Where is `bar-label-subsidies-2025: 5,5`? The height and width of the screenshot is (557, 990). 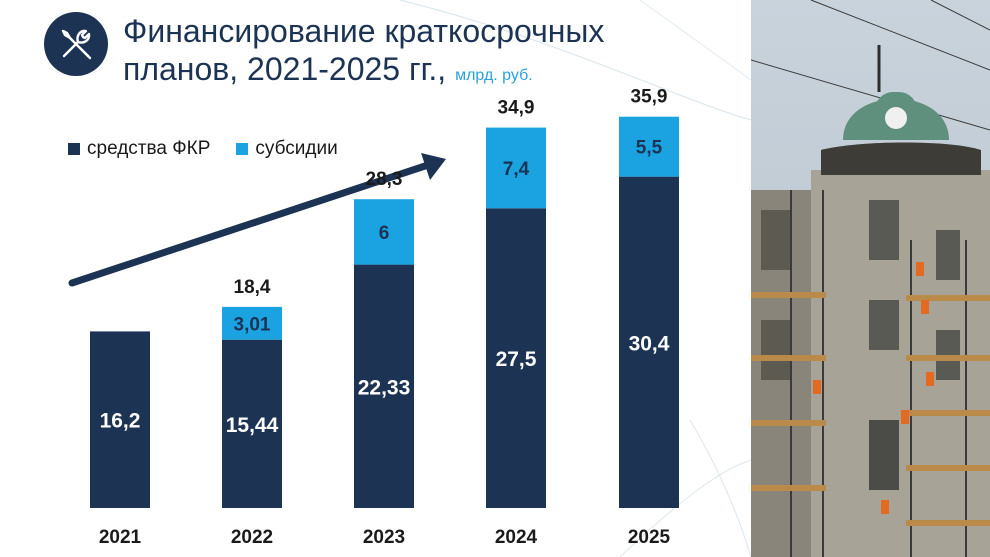
bar-label-subsidies-2025: 5,5 is located at coordinates (649, 148).